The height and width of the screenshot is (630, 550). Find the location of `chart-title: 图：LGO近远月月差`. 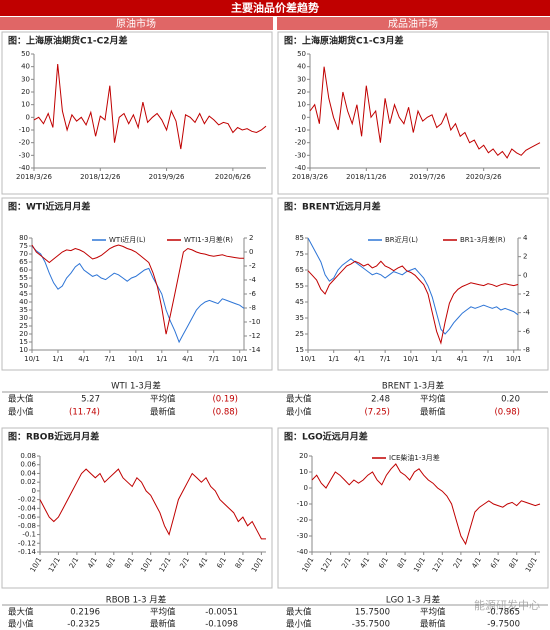

chart-title: 图：LGO近远月月差 is located at coordinates (326, 437).